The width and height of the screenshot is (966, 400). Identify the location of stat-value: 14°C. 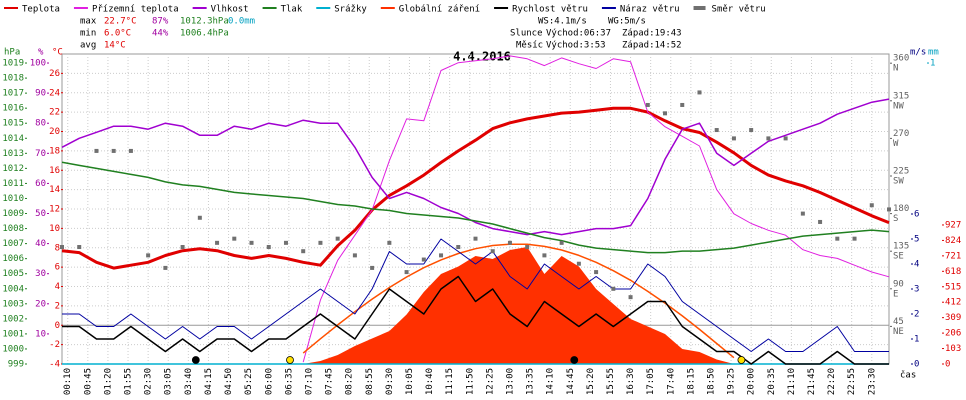
(115, 46).